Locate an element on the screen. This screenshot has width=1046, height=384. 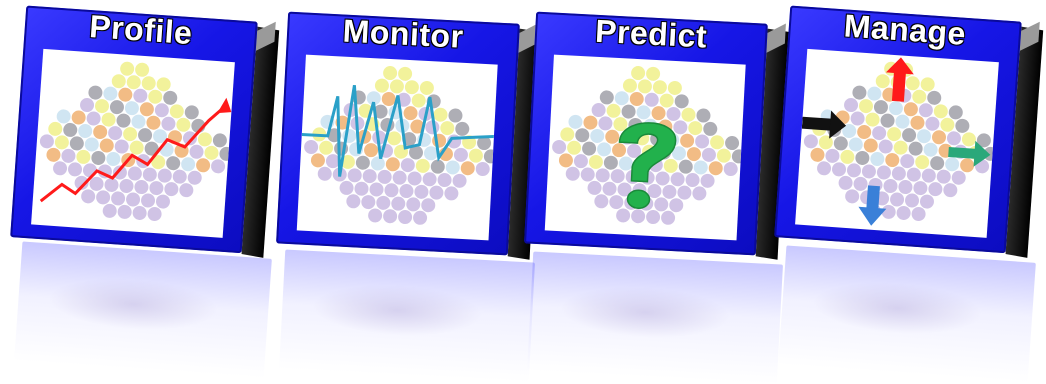
trend-arrow-head-icon is located at coordinates (224, 105).